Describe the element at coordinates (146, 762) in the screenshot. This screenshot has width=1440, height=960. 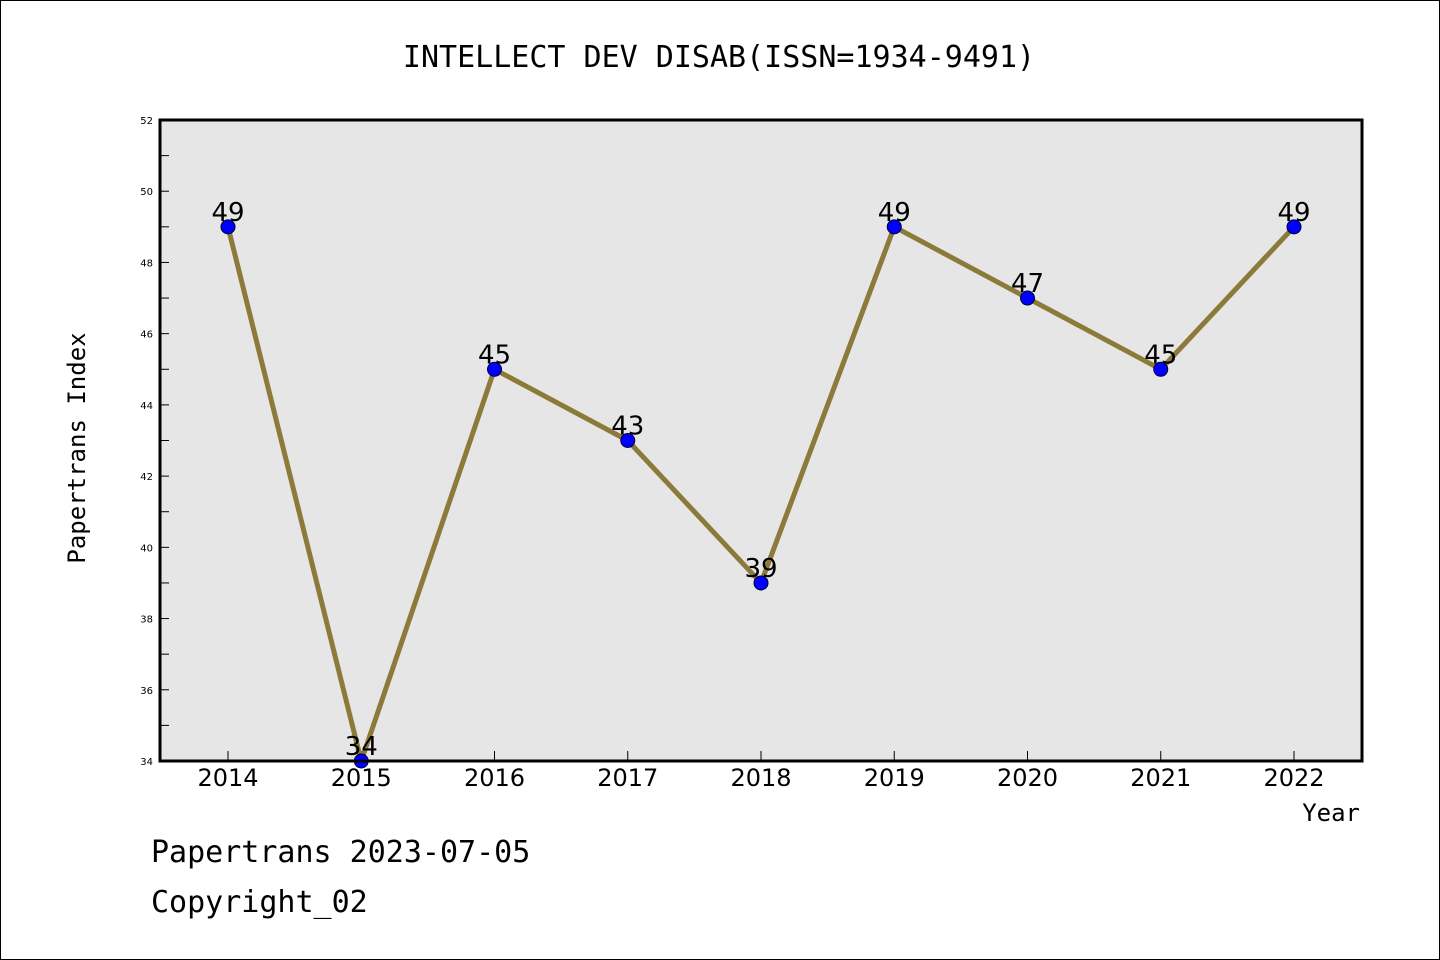
I see `y-tick-label: 34` at that location.